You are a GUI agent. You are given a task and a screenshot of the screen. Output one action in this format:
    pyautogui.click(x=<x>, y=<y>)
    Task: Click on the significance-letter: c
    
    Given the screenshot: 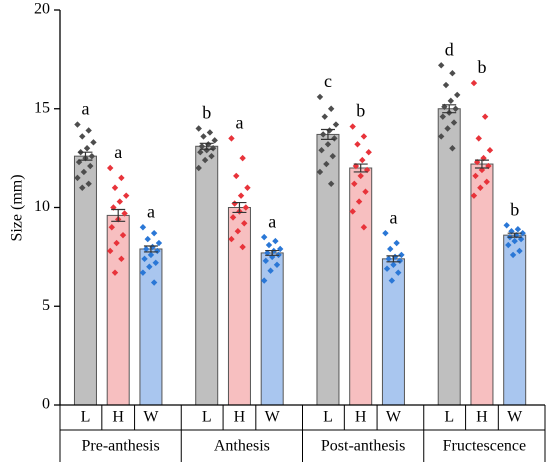 What is the action you would take?
    pyautogui.click(x=328, y=81)
    